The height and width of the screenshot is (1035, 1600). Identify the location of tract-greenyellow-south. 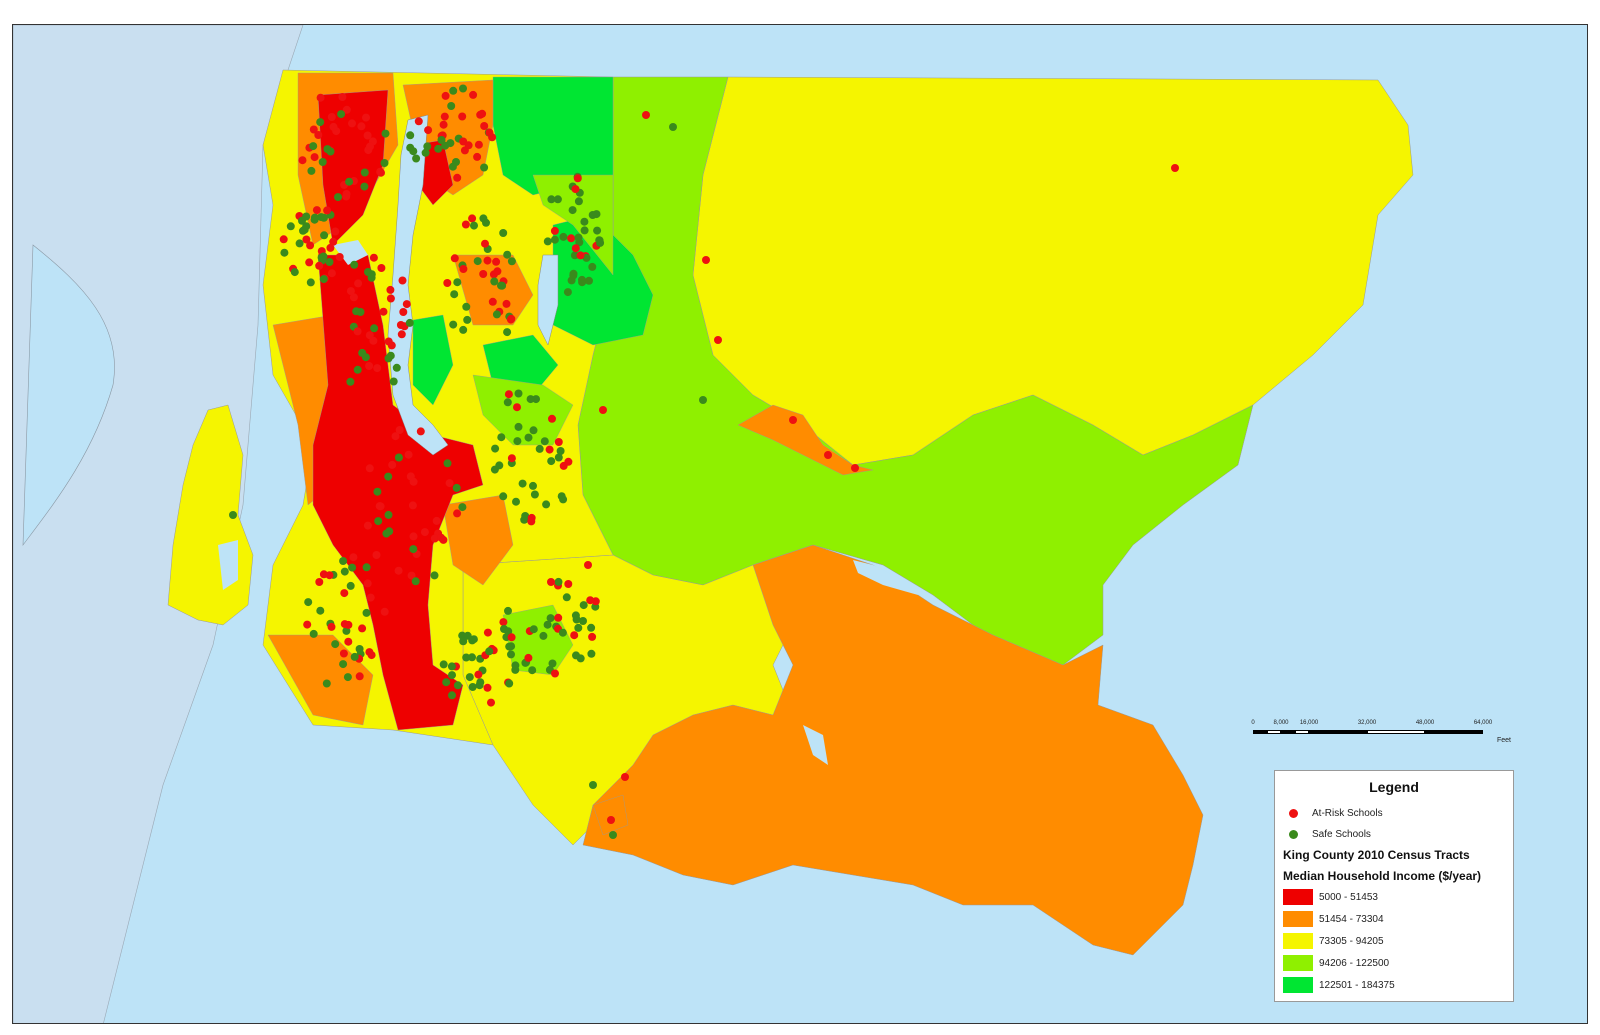
(538, 640).